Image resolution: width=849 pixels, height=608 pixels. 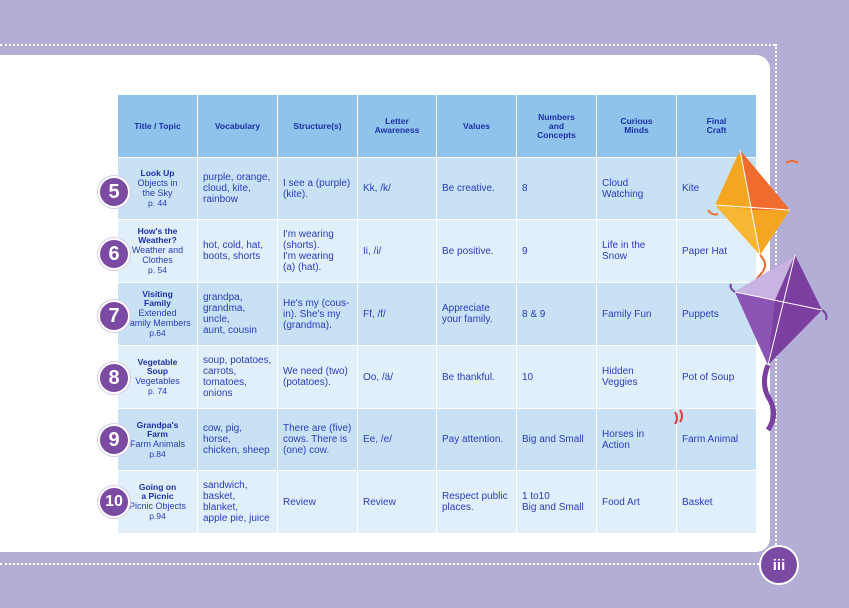 I want to click on unit-number-badge: 7, so click(x=114, y=316).